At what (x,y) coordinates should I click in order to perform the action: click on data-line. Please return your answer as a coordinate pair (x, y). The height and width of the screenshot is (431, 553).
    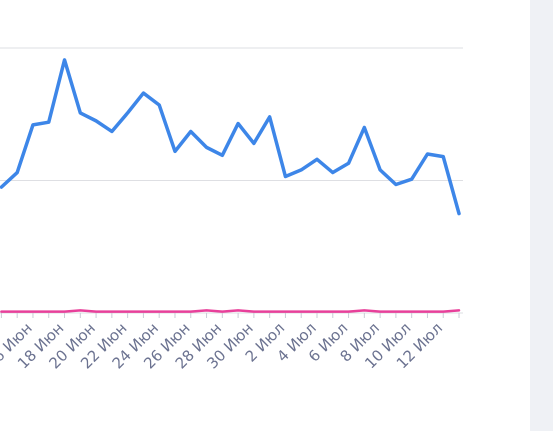
    Looking at the image, I should click on (230, 311).